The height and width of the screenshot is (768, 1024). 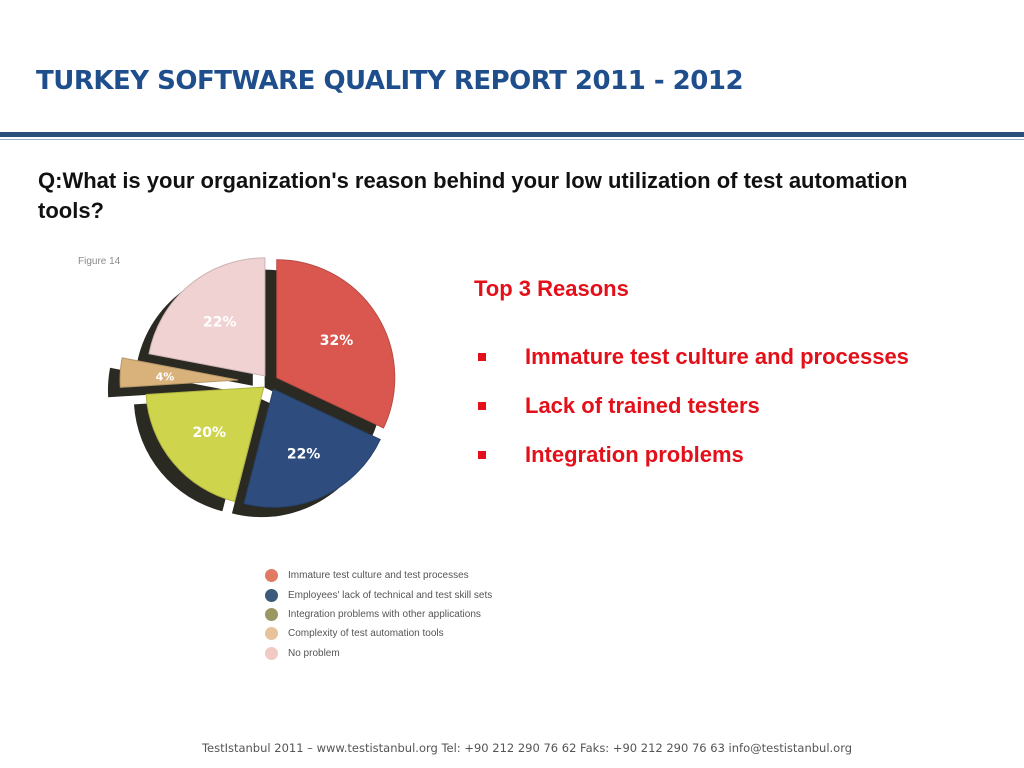 I want to click on reason-item-2: Lack of trained testers, so click(x=691, y=405).